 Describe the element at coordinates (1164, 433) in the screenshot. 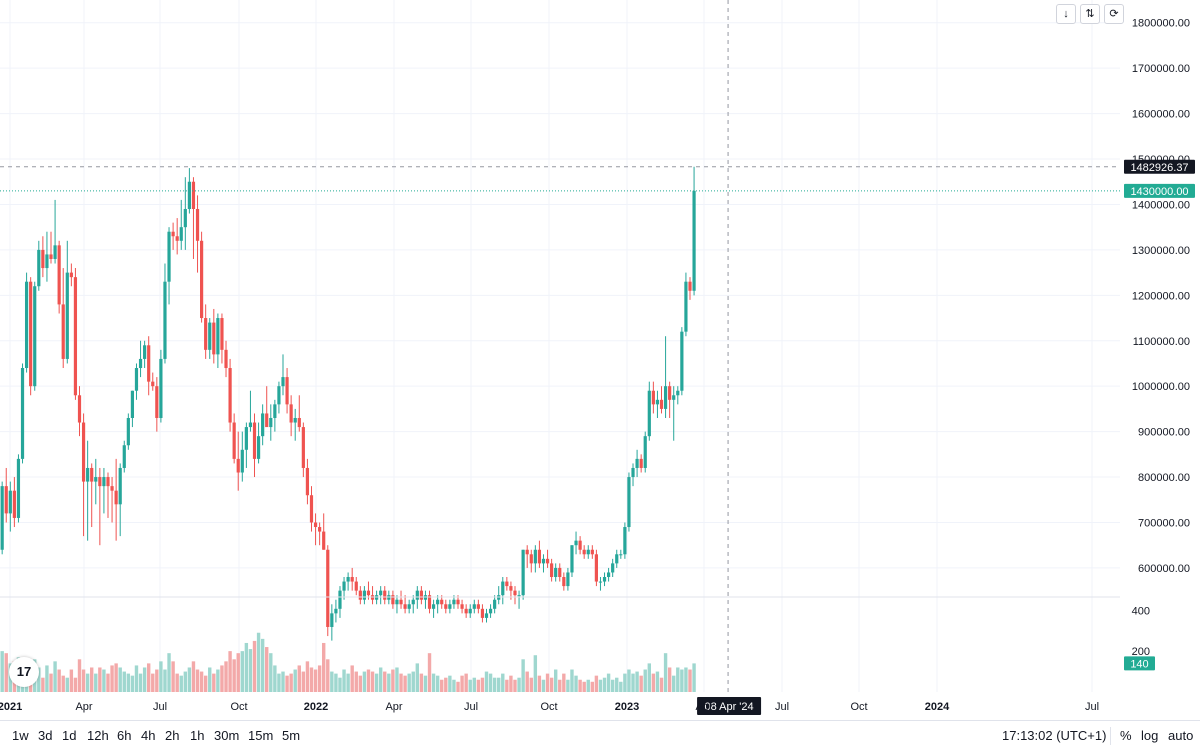

I see `price-tick-label: 900000.00` at that location.